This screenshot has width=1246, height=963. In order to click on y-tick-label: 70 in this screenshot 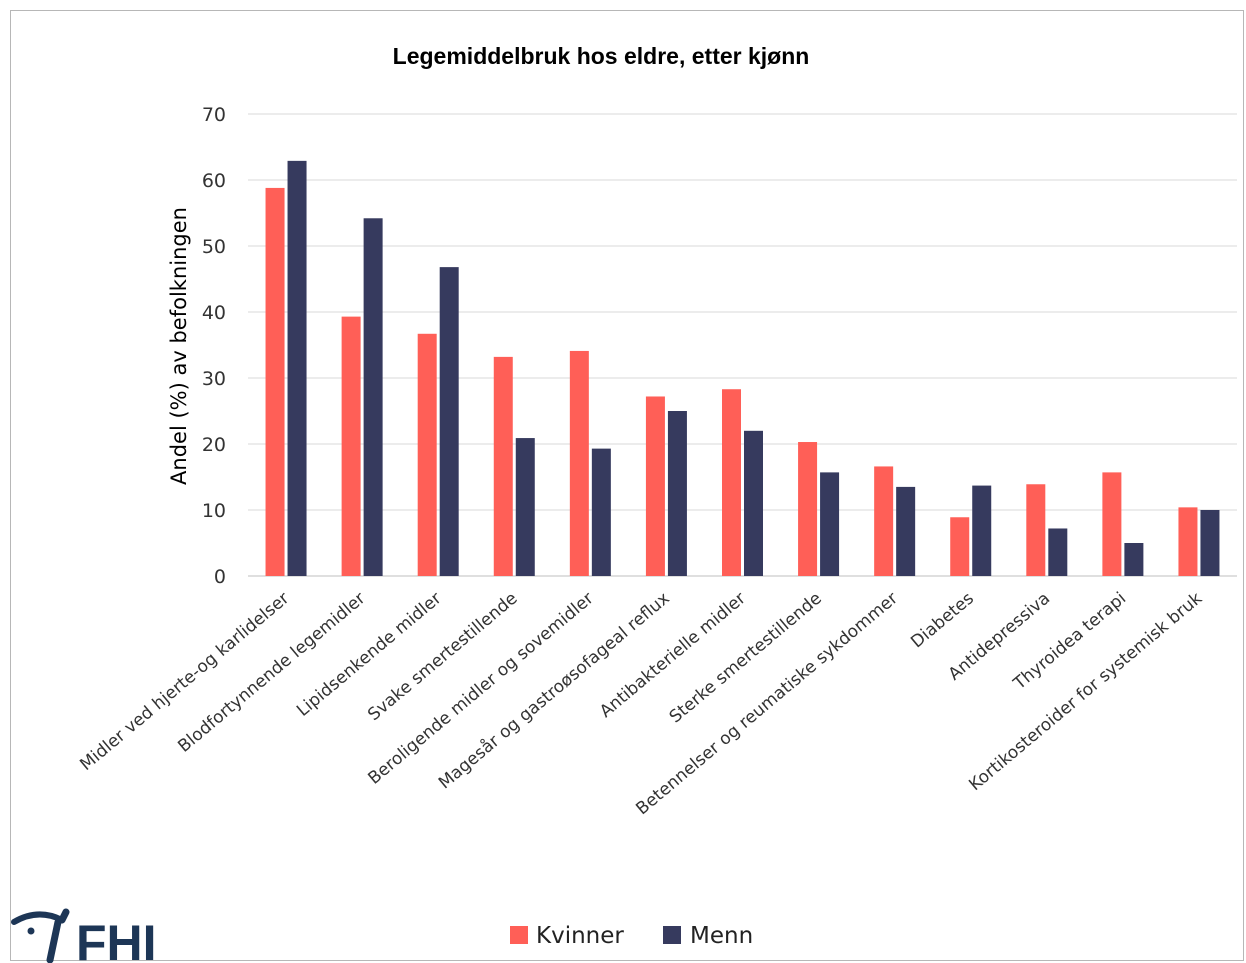, I will do `click(214, 115)`.